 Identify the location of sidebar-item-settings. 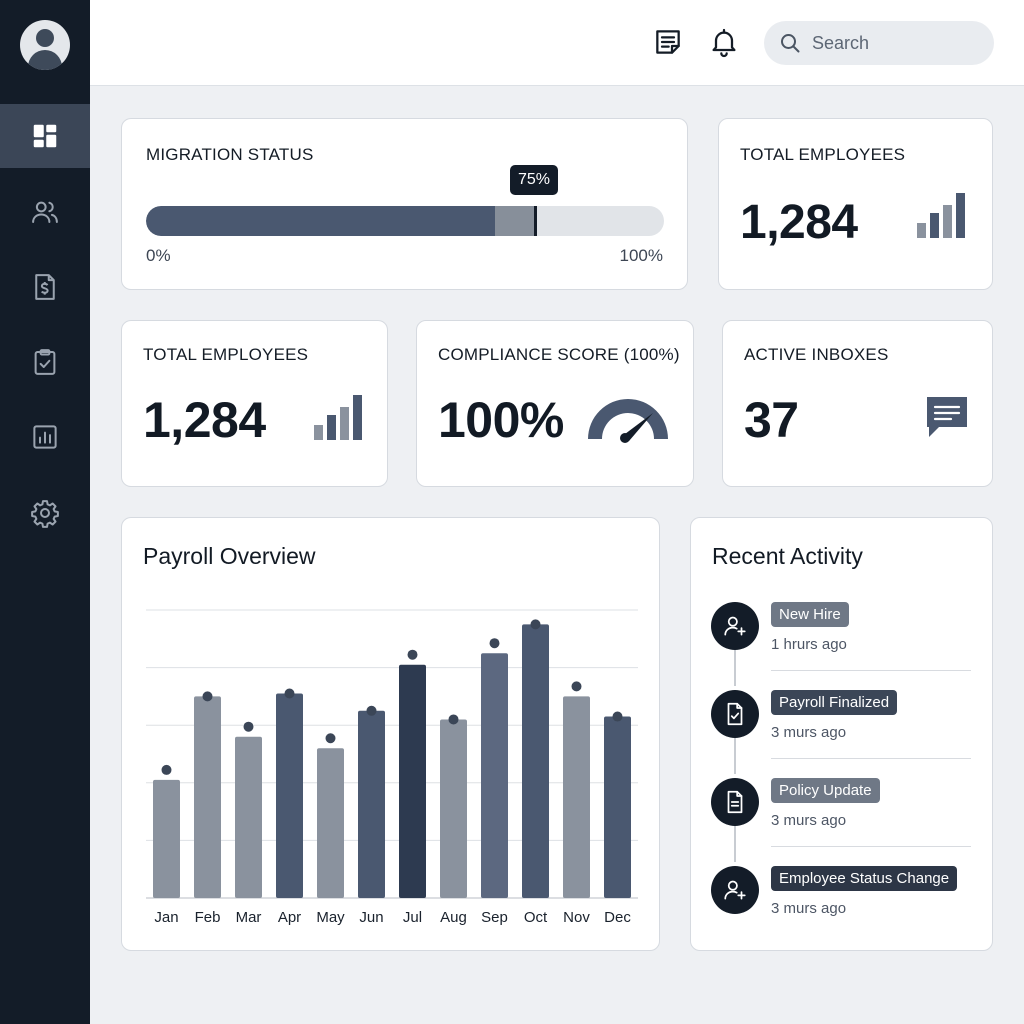
(45, 513).